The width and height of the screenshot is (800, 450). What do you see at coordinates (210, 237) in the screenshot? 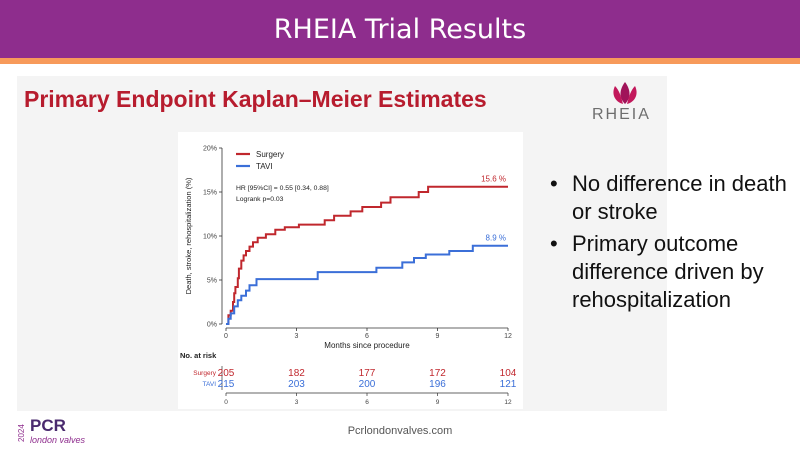
I see `y-tick-label: 10%` at bounding box center [210, 237].